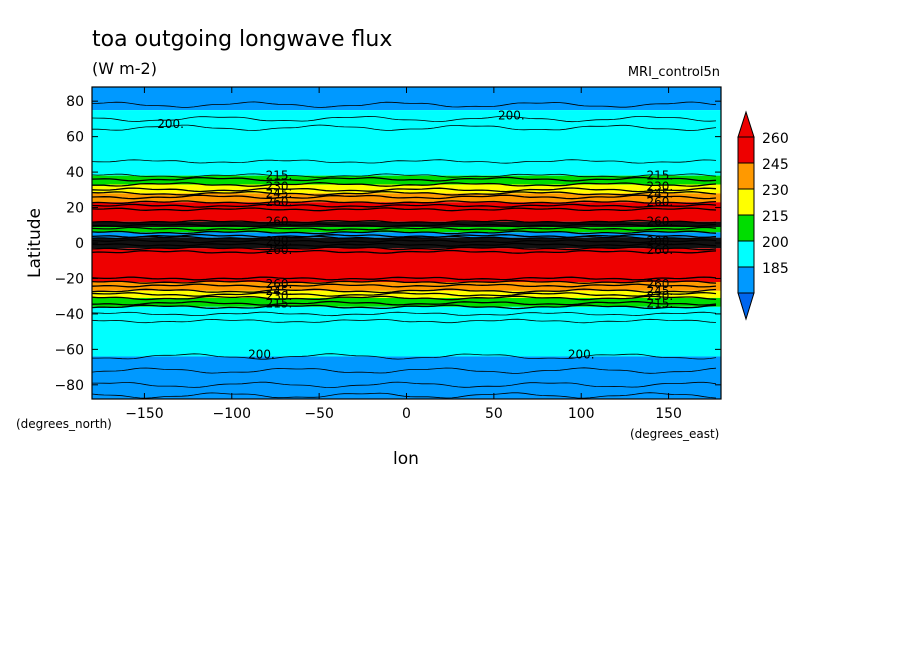 Image resolution: width=904 pixels, height=654 pixels. Describe the element at coordinates (674, 72) in the screenshot. I see `dataset-label: MRI_control5n` at that location.